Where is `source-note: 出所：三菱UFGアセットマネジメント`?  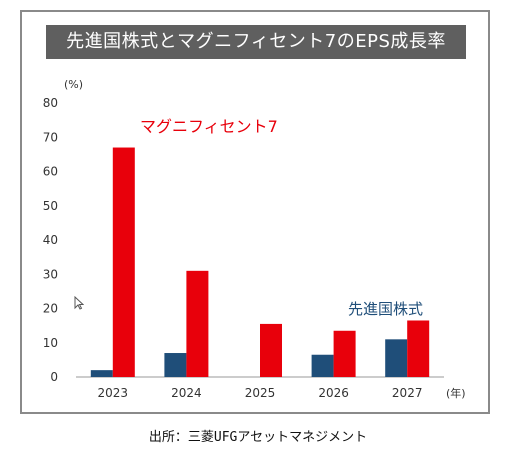
source-note: 出所：三菱UFGアセットマネジメント is located at coordinates (258, 437).